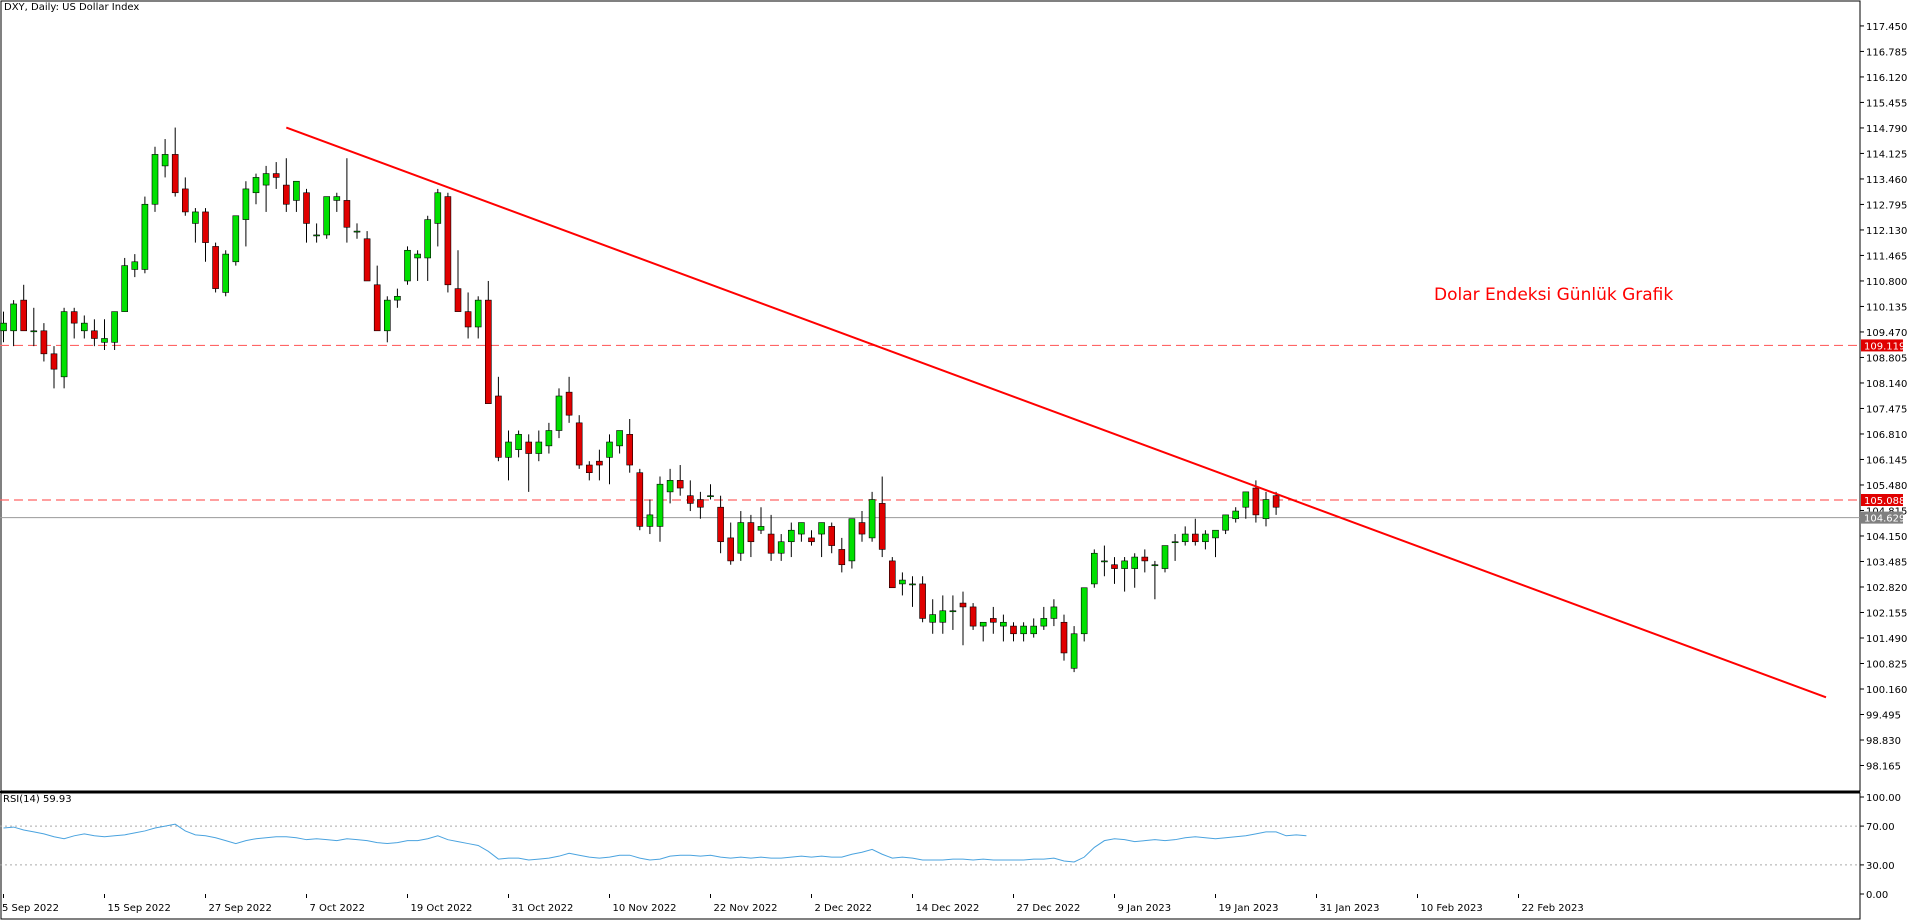 The height and width of the screenshot is (924, 1918). Describe the element at coordinates (543, 908) in the screenshot. I see `date-tick-label: 31 Oct 2022` at that location.